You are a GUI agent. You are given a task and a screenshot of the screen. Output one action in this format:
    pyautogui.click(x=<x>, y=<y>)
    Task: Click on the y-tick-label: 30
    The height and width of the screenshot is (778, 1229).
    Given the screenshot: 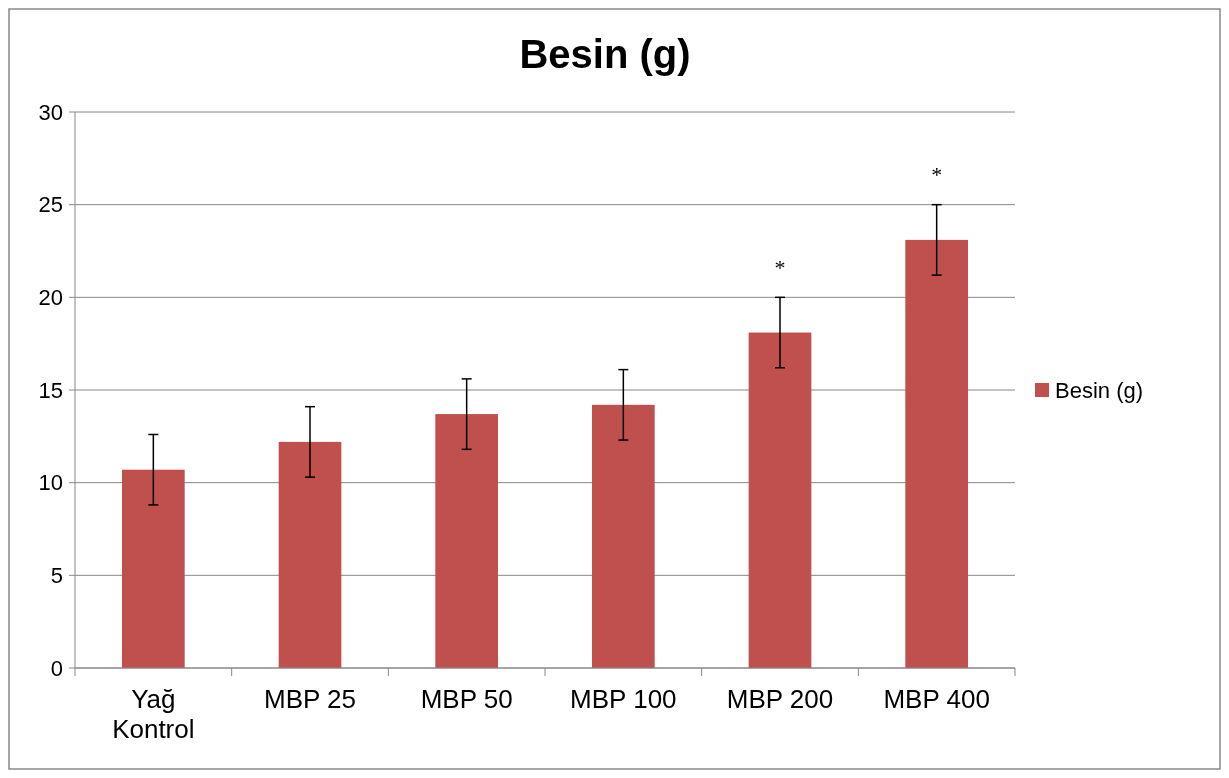 What is the action you would take?
    pyautogui.click(x=50, y=112)
    